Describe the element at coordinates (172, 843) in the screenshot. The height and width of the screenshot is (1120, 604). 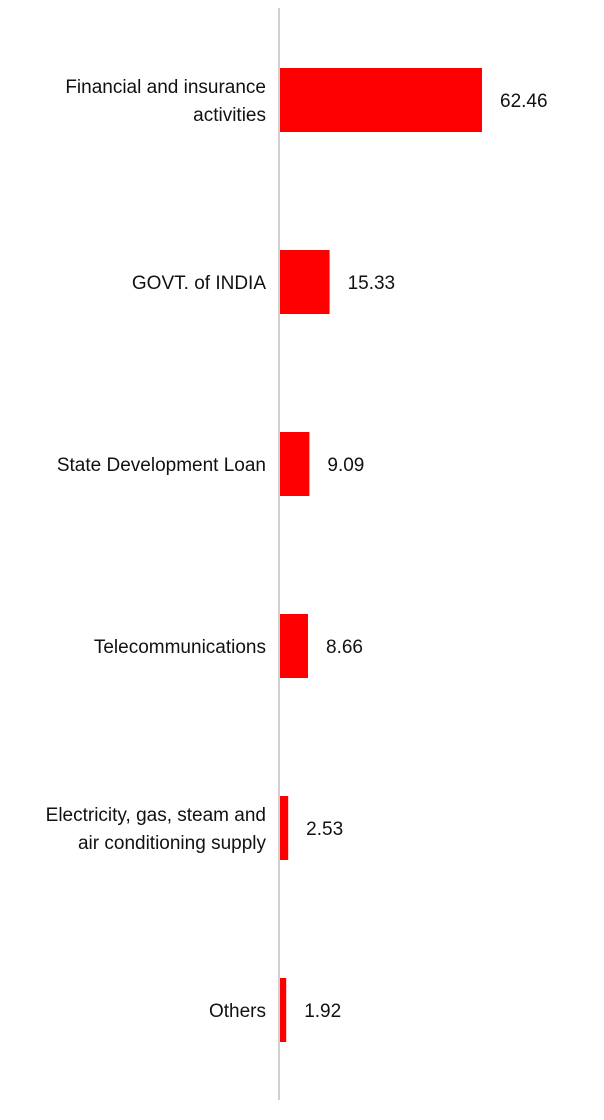
I see `category-label-line: air conditioning supply` at that location.